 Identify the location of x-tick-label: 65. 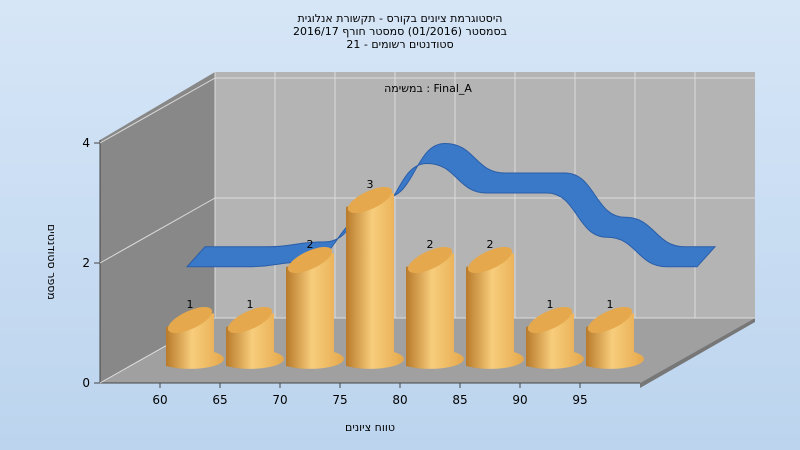
(219, 400).